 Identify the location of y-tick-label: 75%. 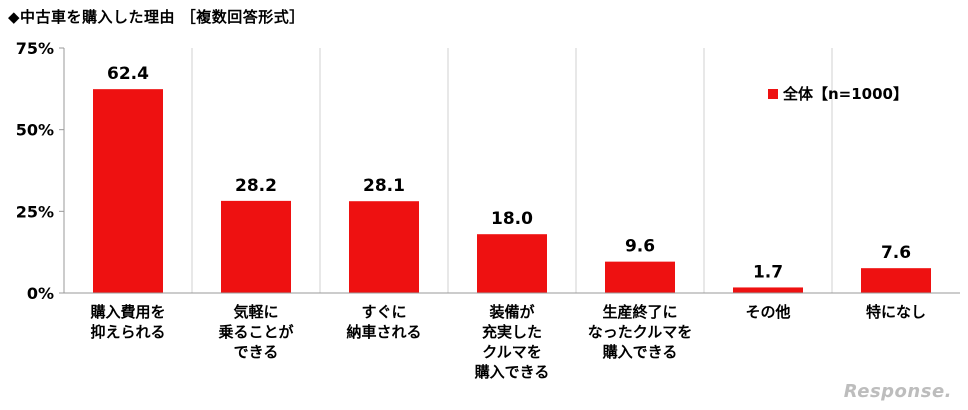
(35, 48).